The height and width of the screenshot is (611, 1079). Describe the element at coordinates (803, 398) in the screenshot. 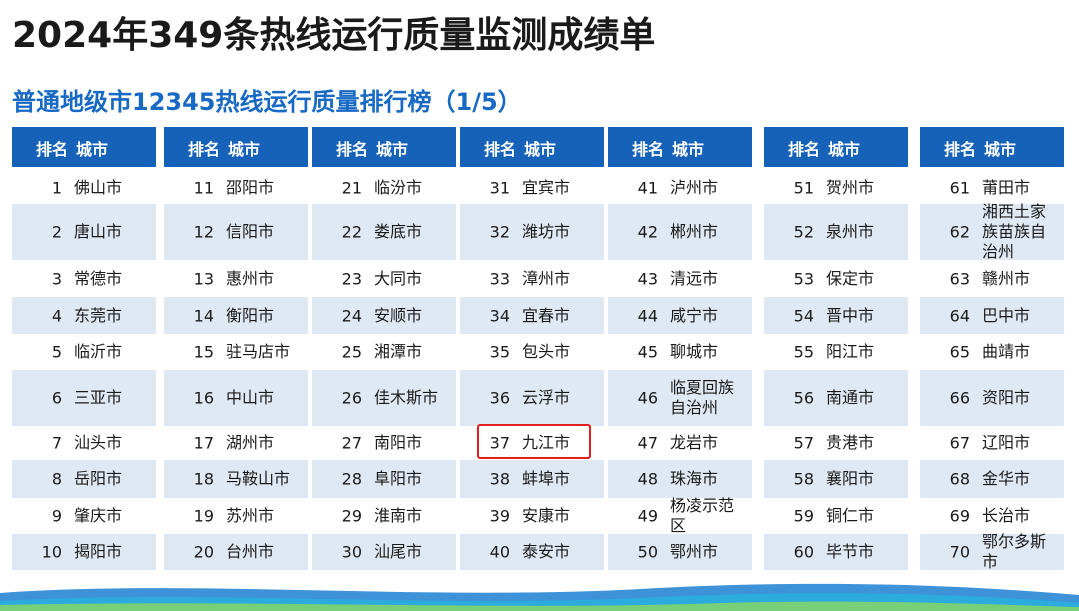

I see `rank-cell: 56` at that location.